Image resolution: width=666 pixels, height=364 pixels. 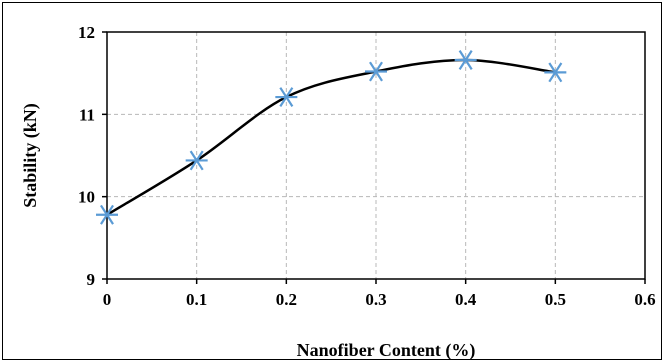 What do you see at coordinates (375, 299) in the screenshot?
I see `x-tick-label: 0.3` at bounding box center [375, 299].